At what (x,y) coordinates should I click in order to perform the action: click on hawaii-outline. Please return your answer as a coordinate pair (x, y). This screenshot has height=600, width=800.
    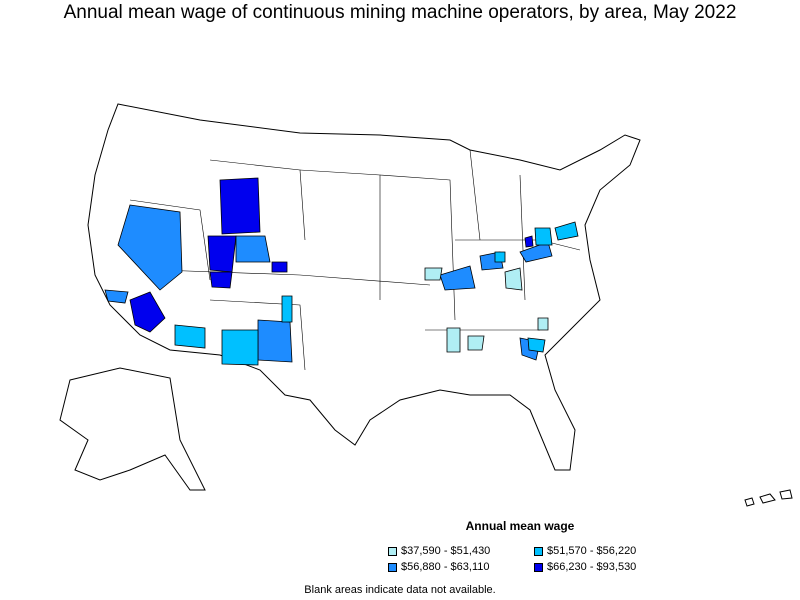
    Looking at the image, I should click on (768, 498).